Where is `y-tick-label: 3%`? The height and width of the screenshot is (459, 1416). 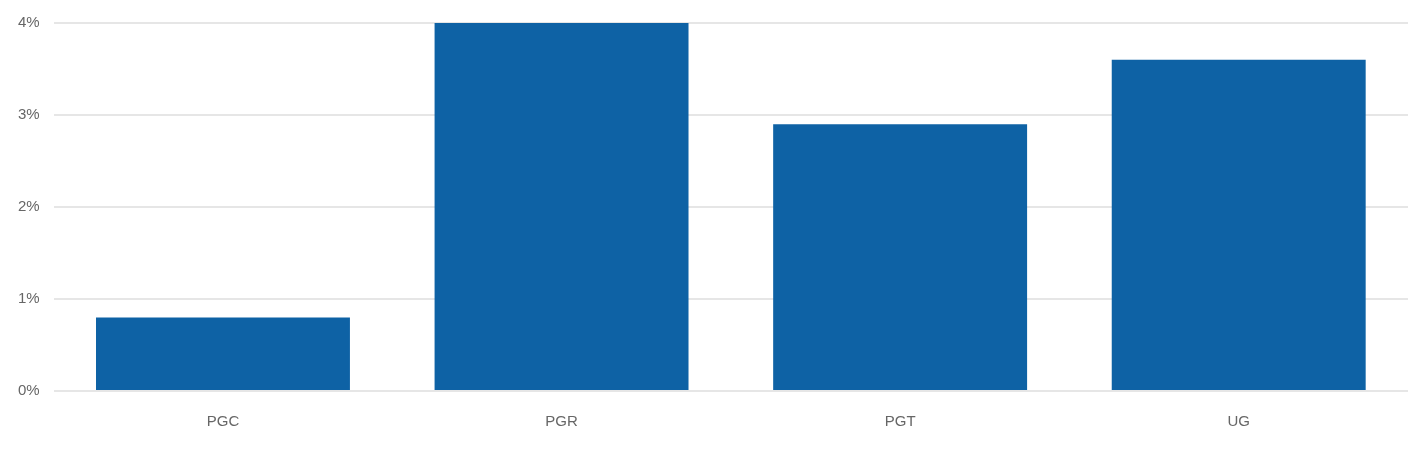
y-tick-label: 3% is located at coordinates (28, 114).